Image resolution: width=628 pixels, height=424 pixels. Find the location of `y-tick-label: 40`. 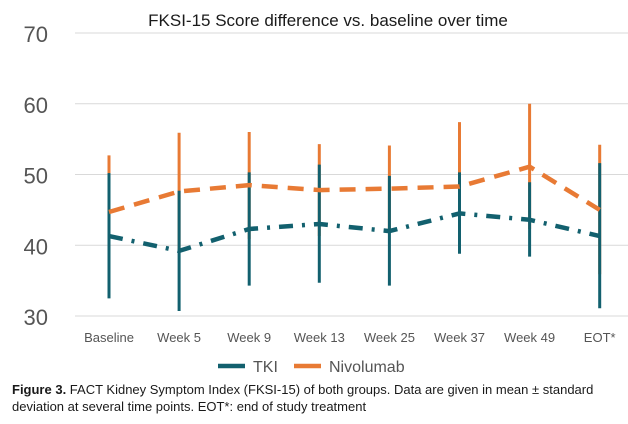

y-tick-label: 40 is located at coordinates (36, 246).